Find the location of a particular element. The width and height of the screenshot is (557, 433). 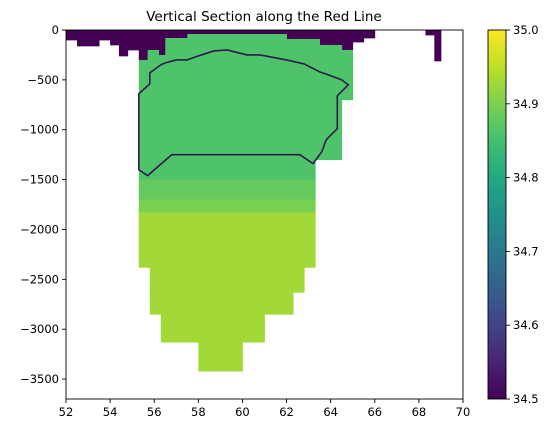

colorbar: 34.5 34.6 34.7 34.8 34.9 35.0 is located at coordinates (513, 214).